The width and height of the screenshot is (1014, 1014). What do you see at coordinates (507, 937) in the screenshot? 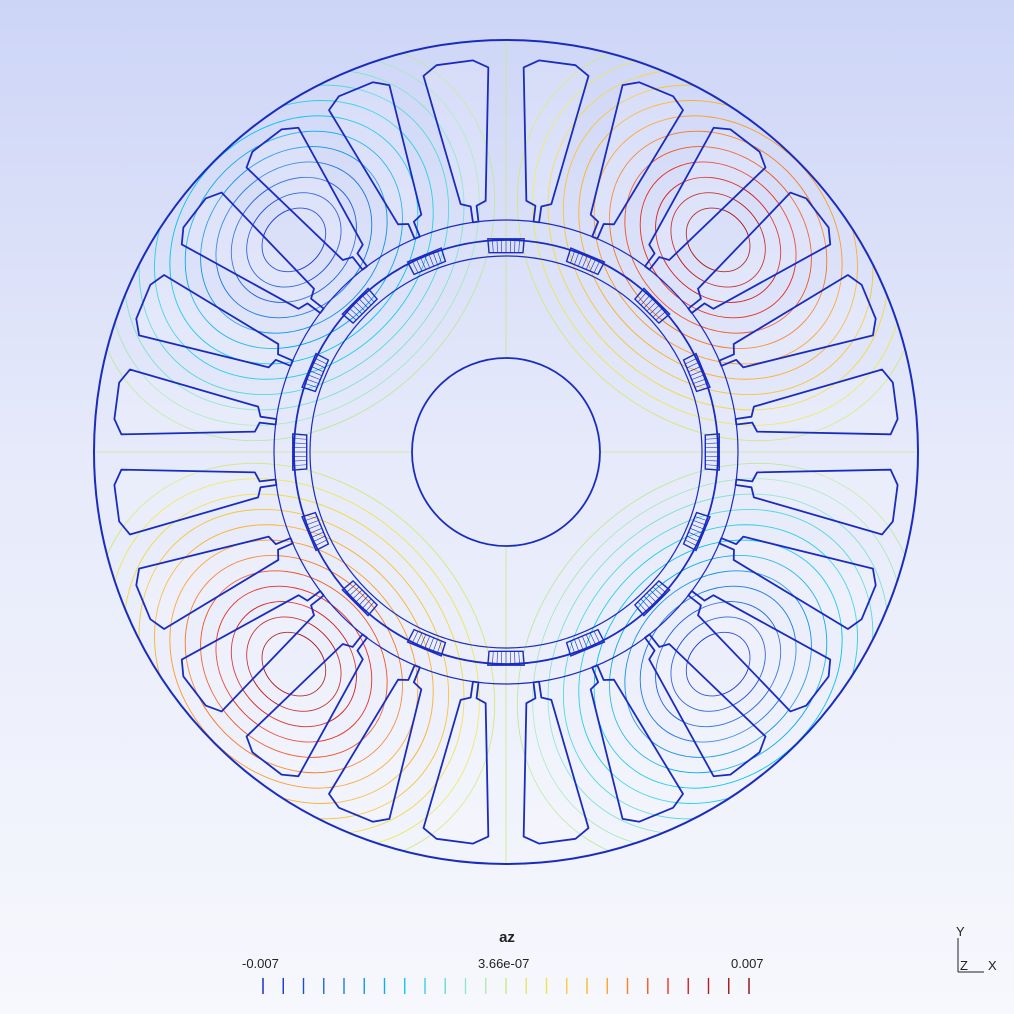
I see `legend-title: az` at bounding box center [507, 937].